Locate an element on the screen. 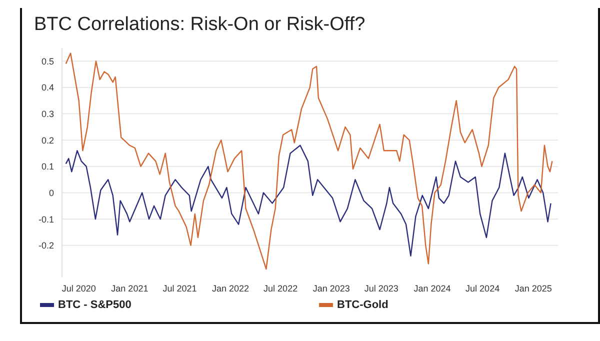  y-tick-label: 0.3 is located at coordinates (47, 114).